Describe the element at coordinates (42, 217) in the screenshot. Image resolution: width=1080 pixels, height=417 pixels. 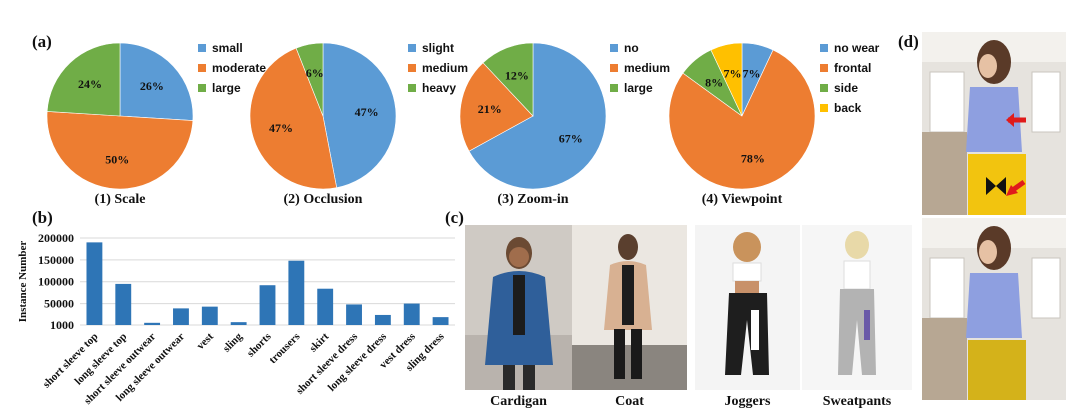
I see `panel-label-b: (b)` at that location.